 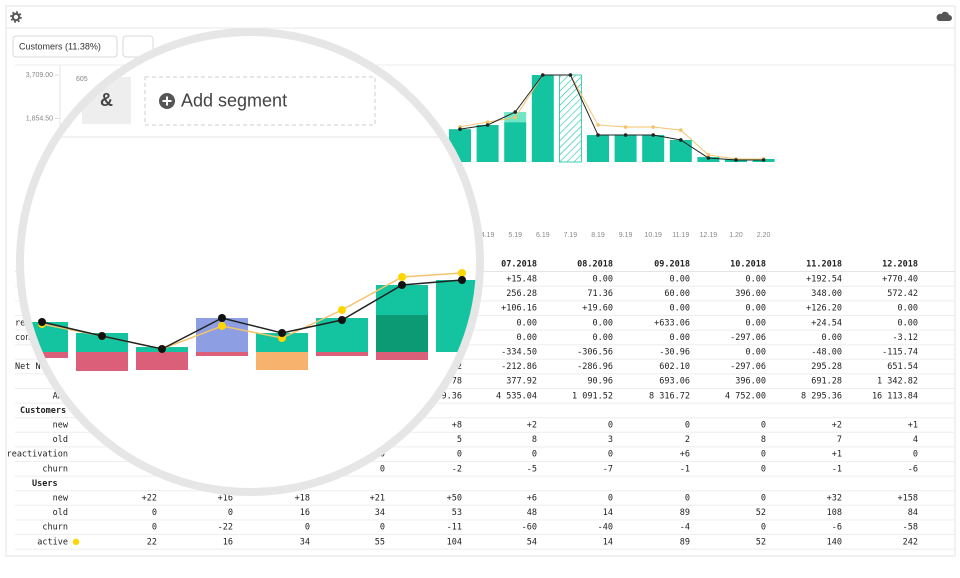 I want to click on segment-select, so click(x=65, y=46).